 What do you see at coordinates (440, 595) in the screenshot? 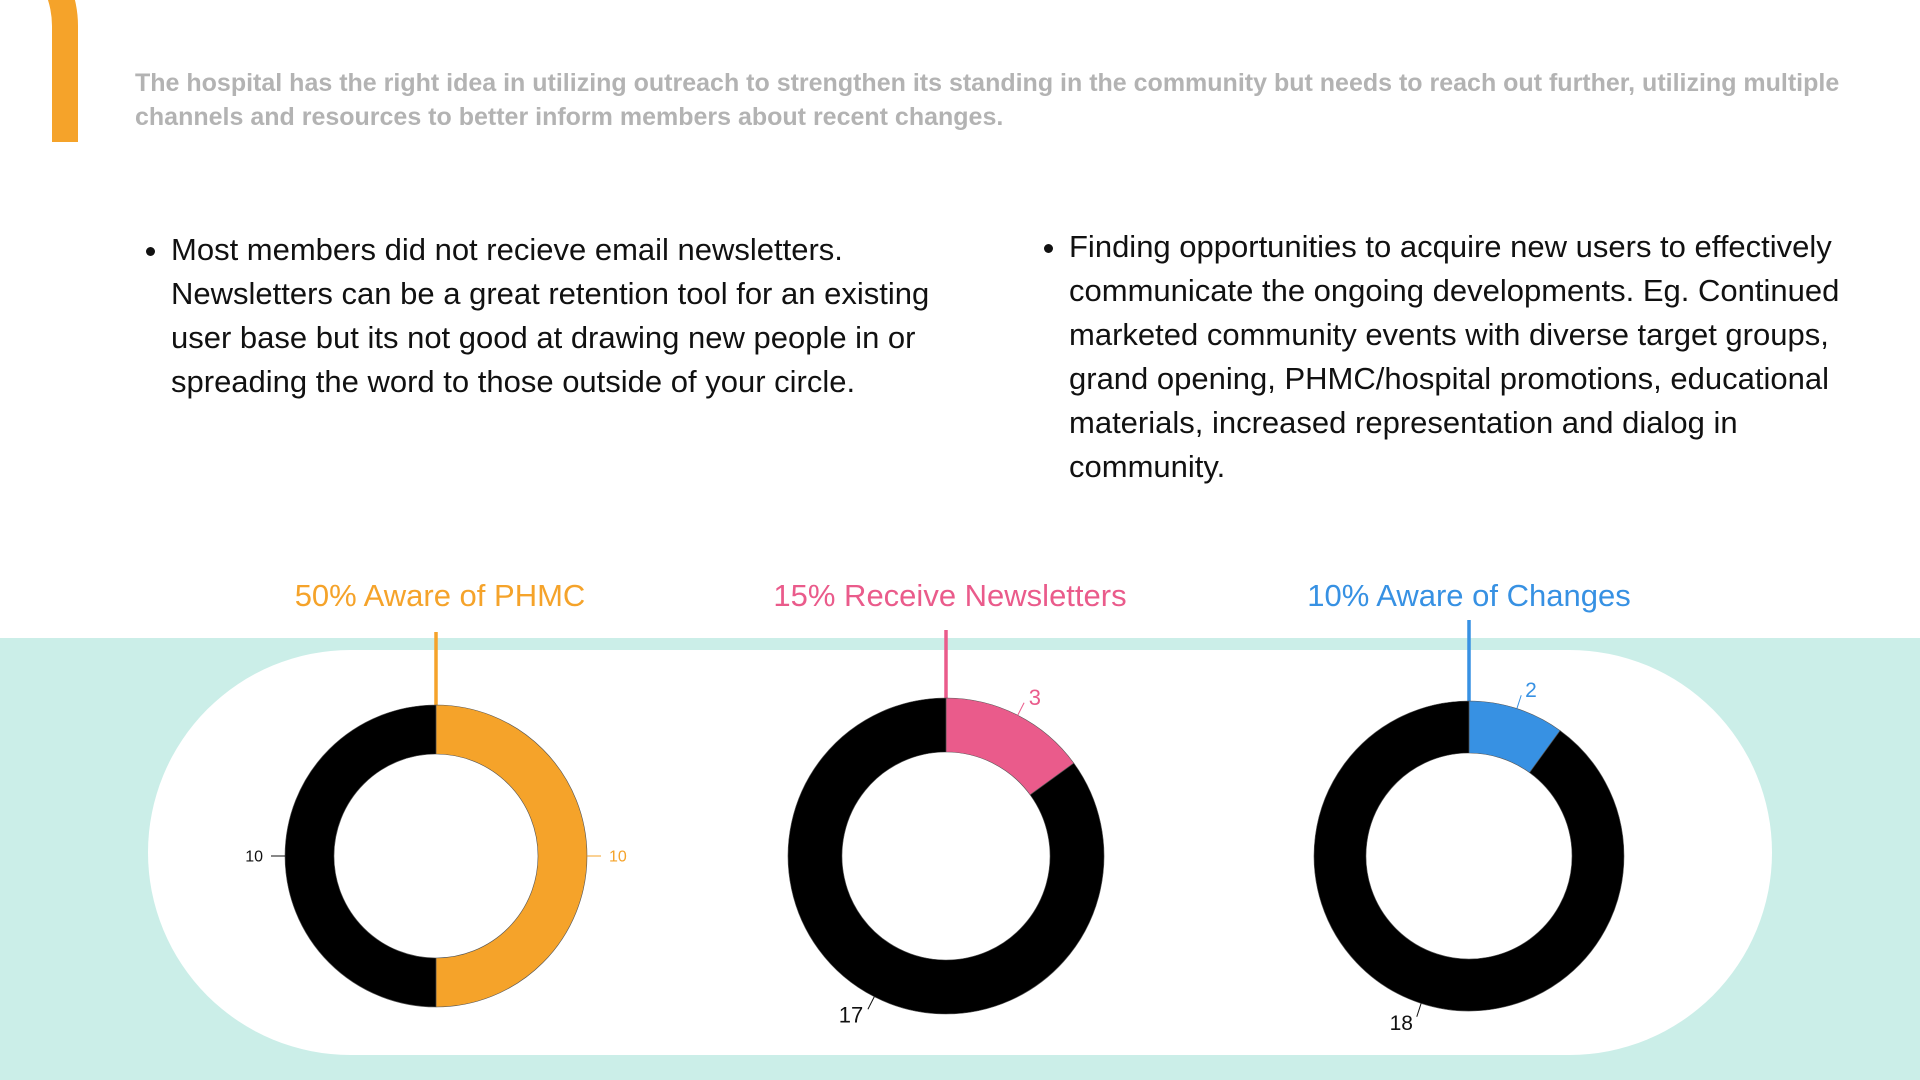
I see `chart-title-aware-phmc: 50% Aware of PHMC` at bounding box center [440, 595].